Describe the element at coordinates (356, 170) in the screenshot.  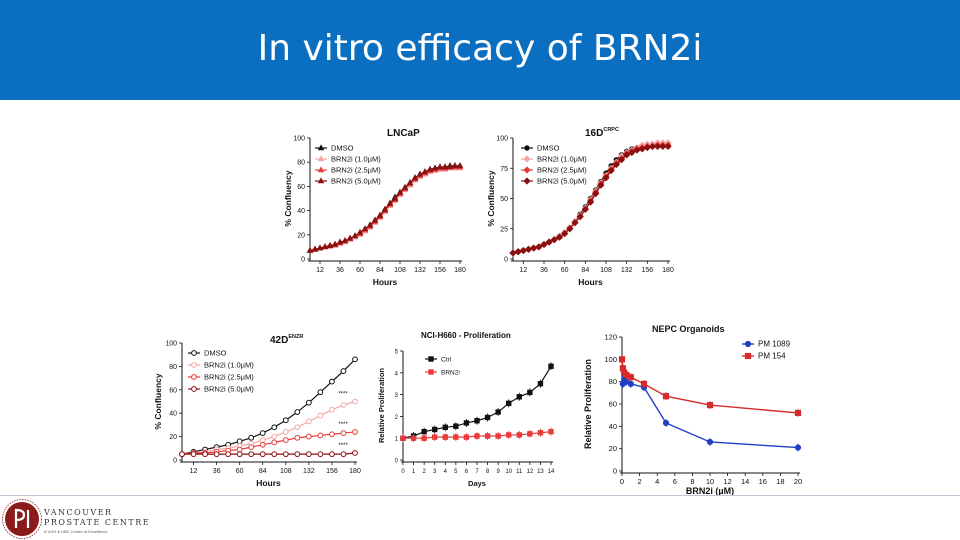
I see `legend-entry: BRN2i (2.5µM)` at that location.